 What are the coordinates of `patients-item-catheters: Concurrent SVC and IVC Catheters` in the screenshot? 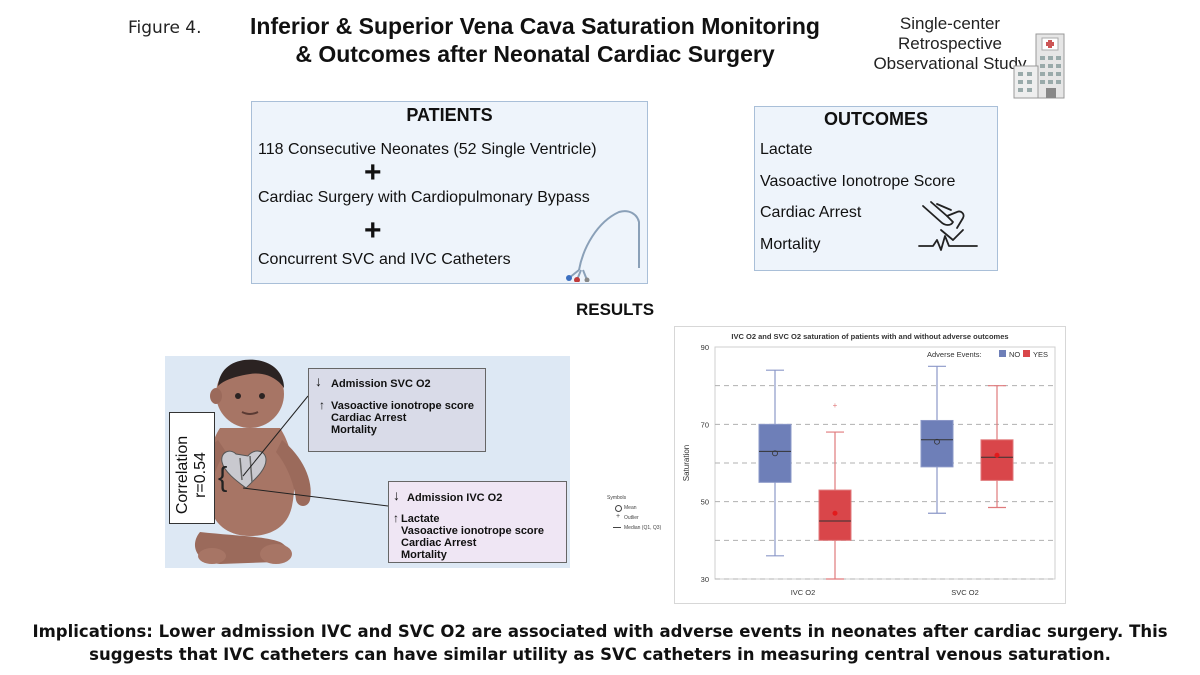 It's located at (384, 259).